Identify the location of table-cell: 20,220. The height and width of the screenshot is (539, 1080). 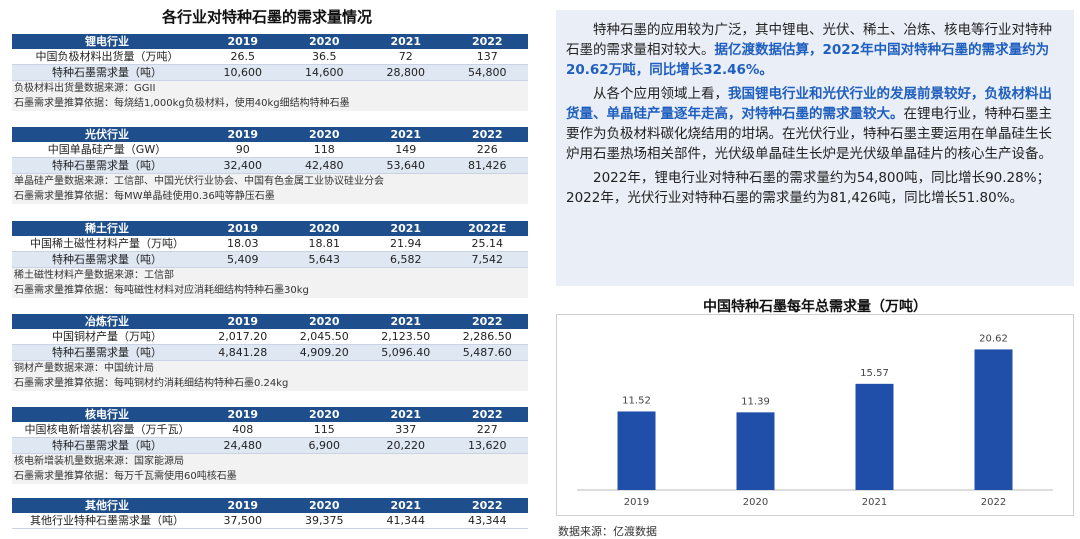
(406, 445).